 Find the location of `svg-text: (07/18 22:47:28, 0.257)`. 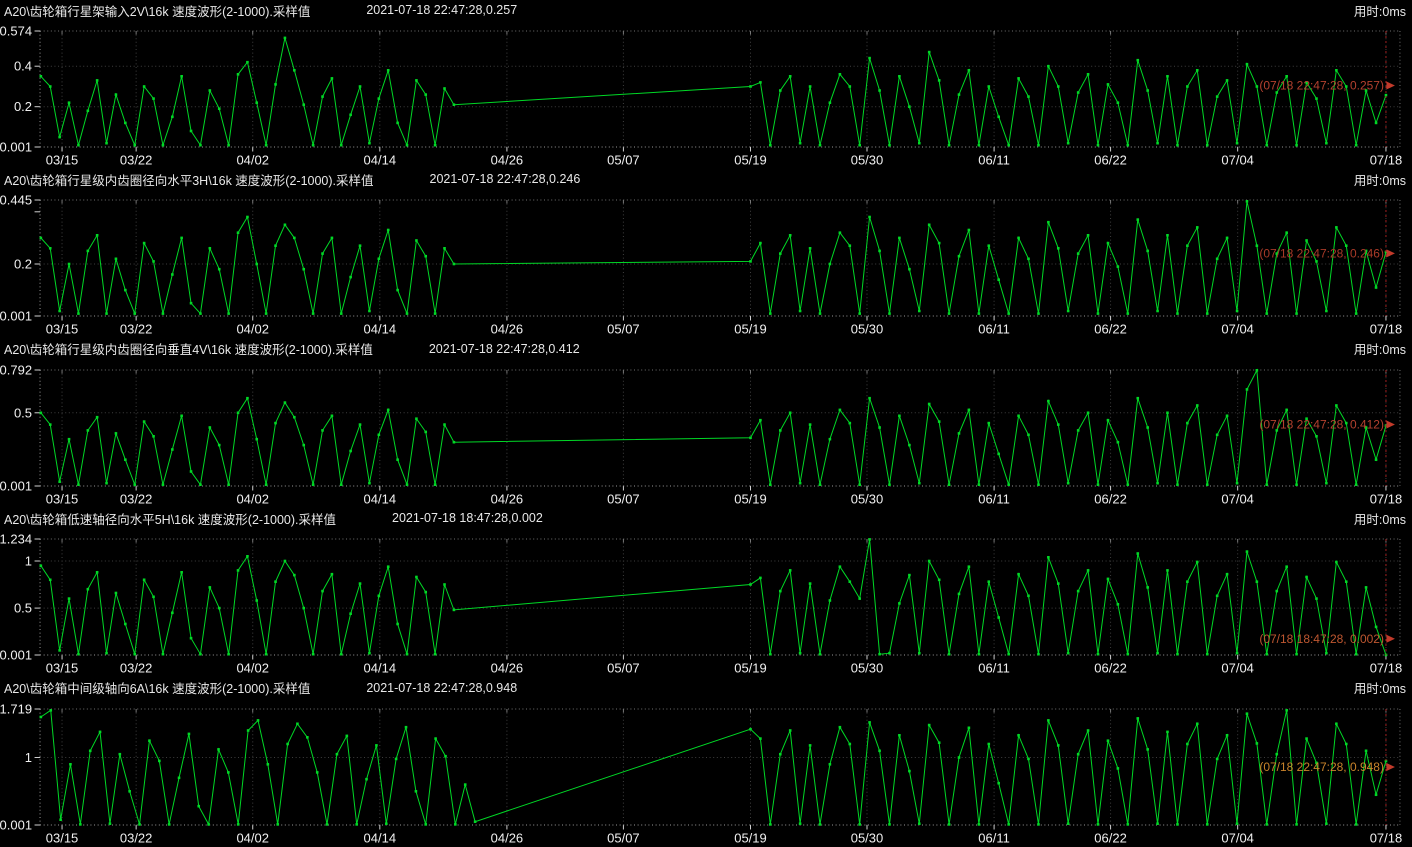

svg-text: (07/18 22:47:28, 0.257) is located at coordinates (1321, 85).